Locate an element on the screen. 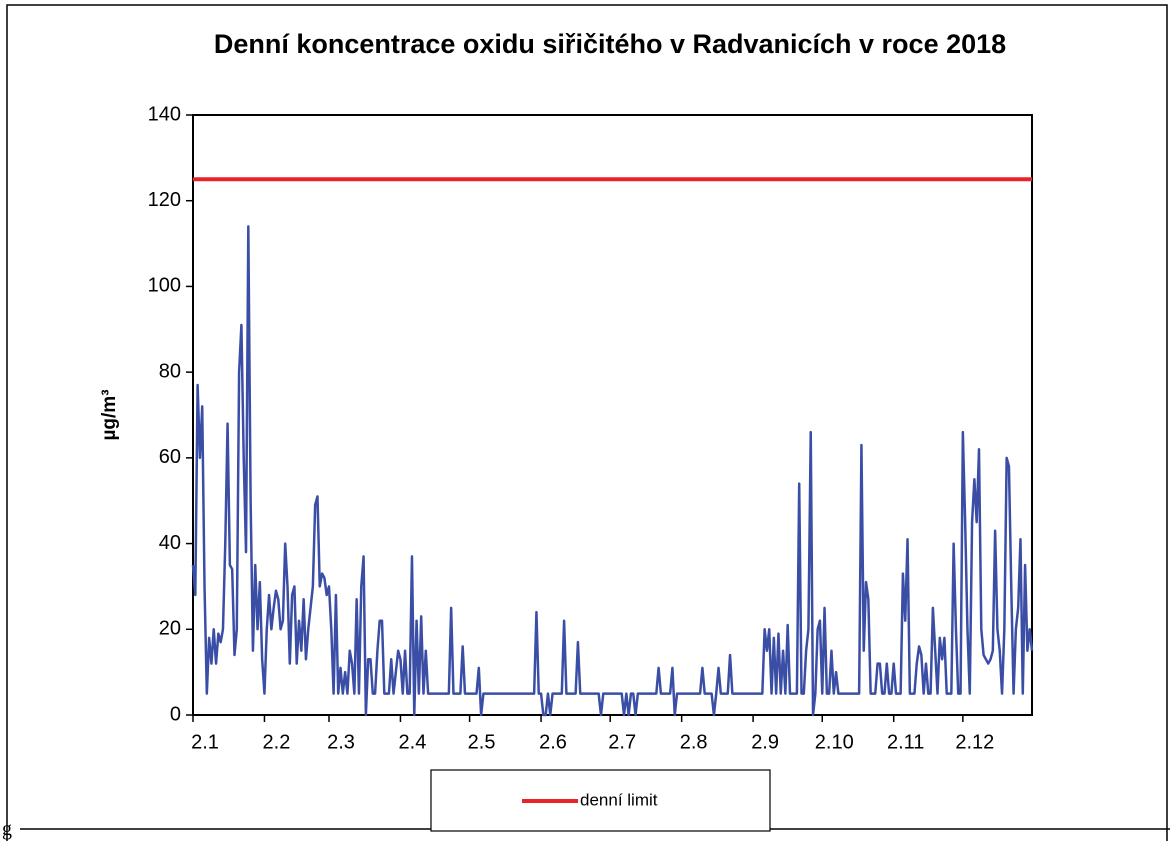  legend-label: denní limit is located at coordinates (619, 799).